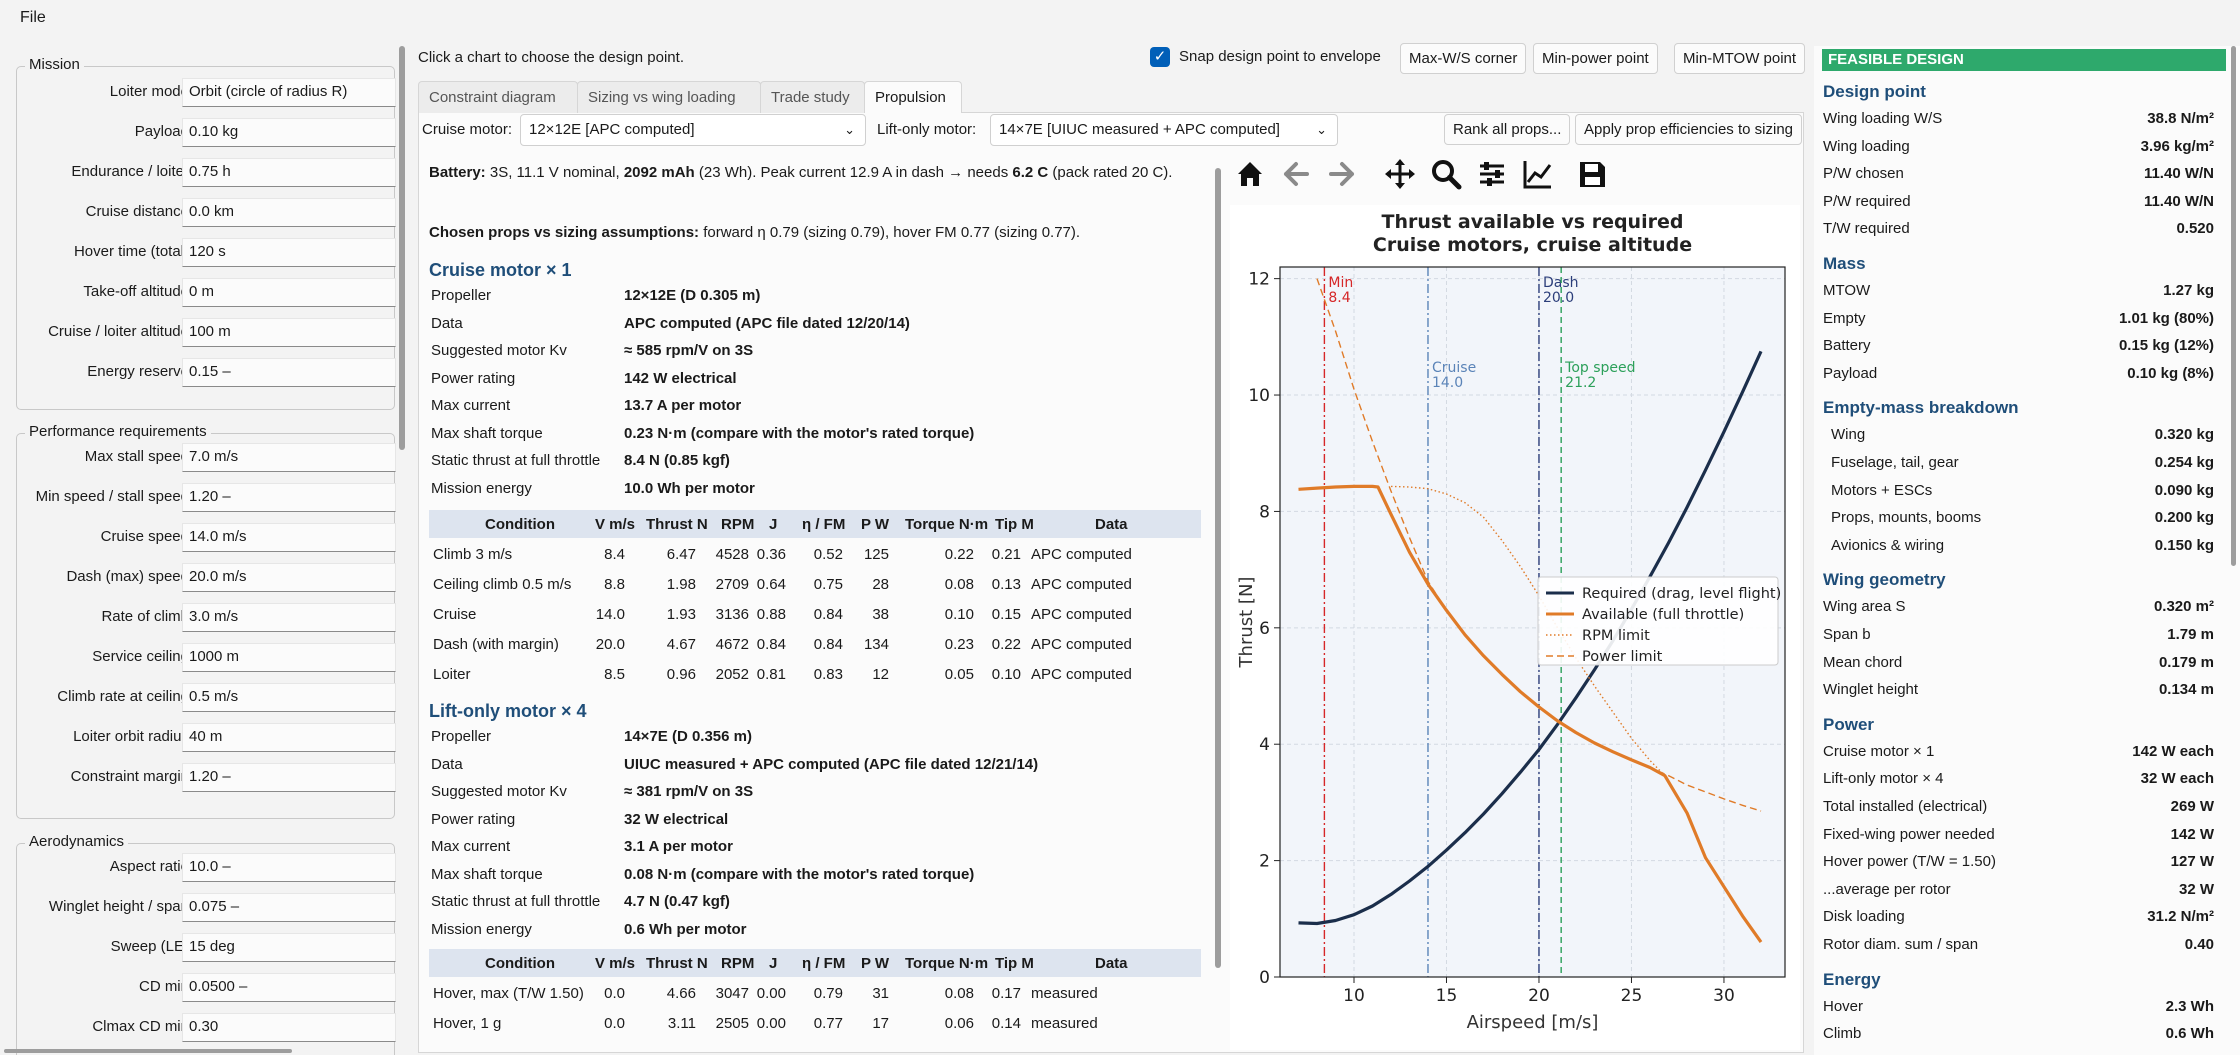 The image size is (2240, 1055). Describe the element at coordinates (876, 644) in the screenshot. I see `table-cell: 134` at that location.